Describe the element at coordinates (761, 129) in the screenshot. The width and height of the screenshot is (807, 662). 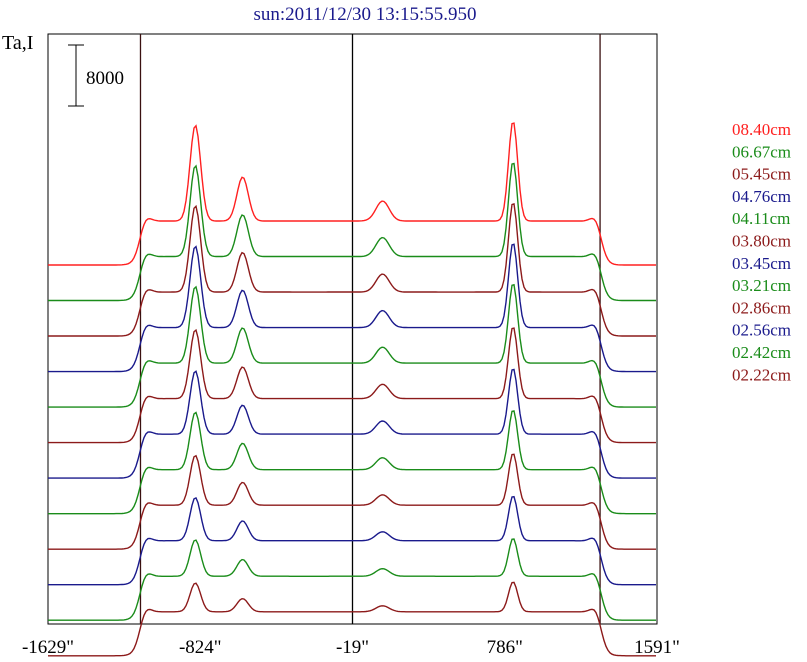
I see `legend-entry: 08.40cm` at that location.